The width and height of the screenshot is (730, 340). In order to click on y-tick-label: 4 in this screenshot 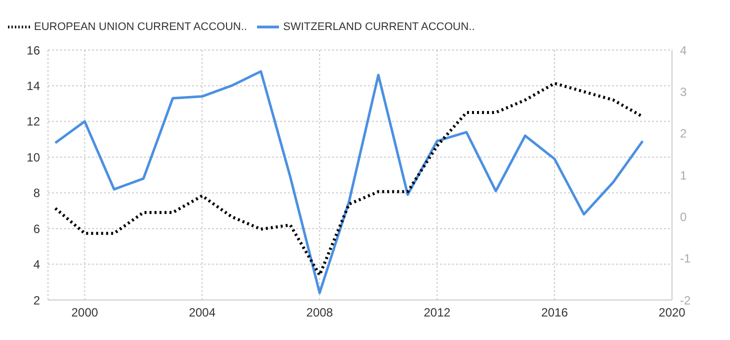, I will do `click(36, 265)`.